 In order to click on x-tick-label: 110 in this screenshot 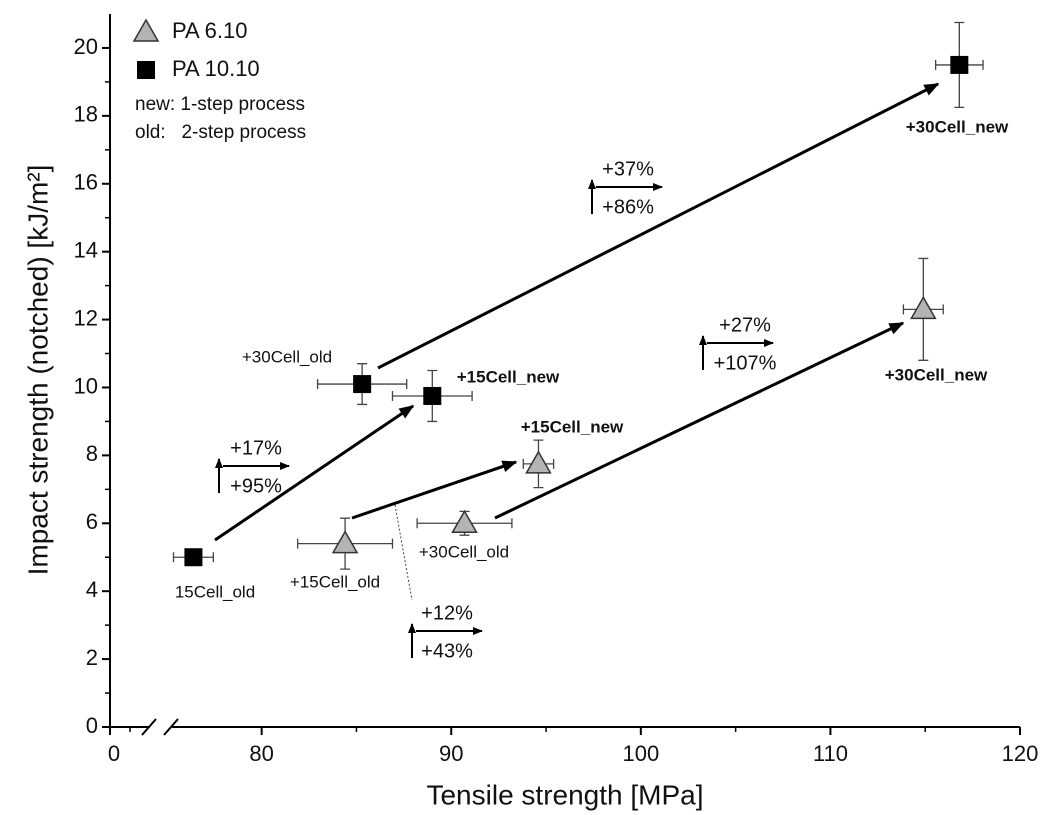, I will do `click(830, 753)`.